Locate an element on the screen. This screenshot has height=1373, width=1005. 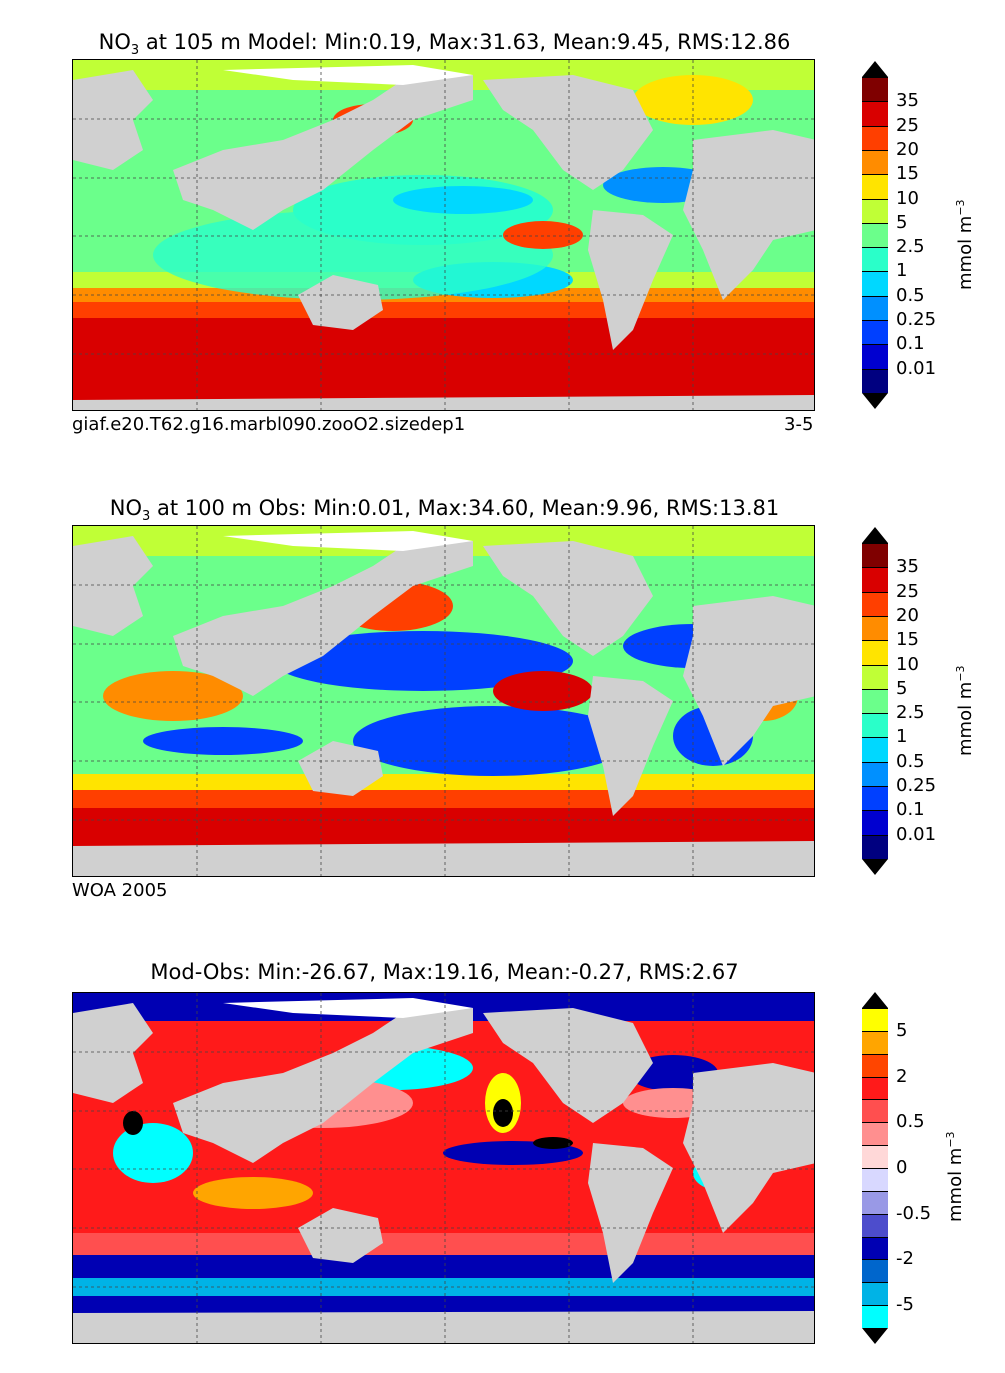
source-label: WOA 2005 is located at coordinates (120, 890).